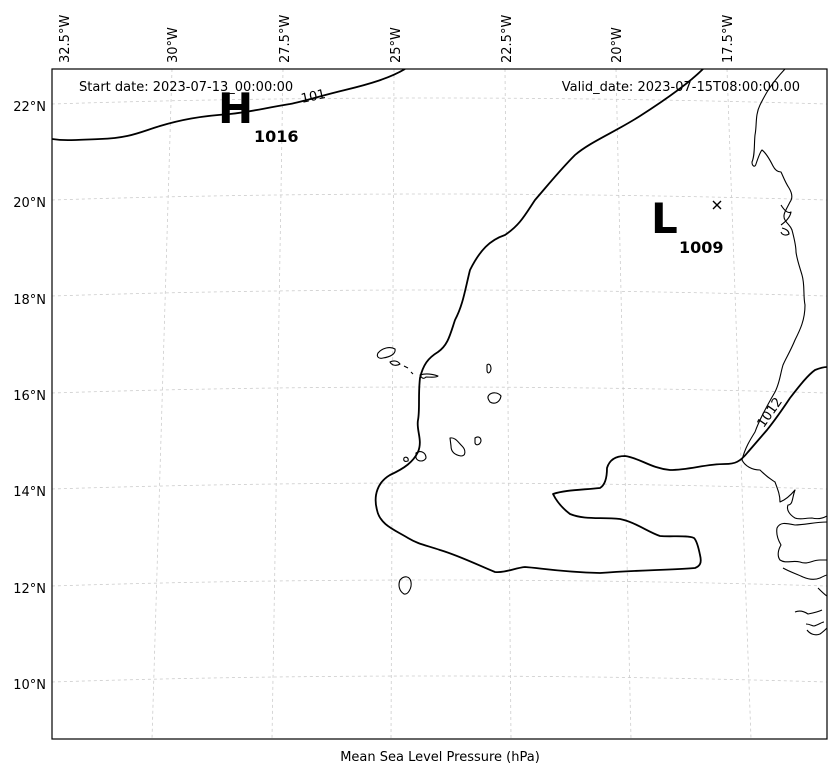 This screenshot has width=837, height=783. Describe the element at coordinates (392, 404) in the screenshot. I see `meridian-25w` at that location.